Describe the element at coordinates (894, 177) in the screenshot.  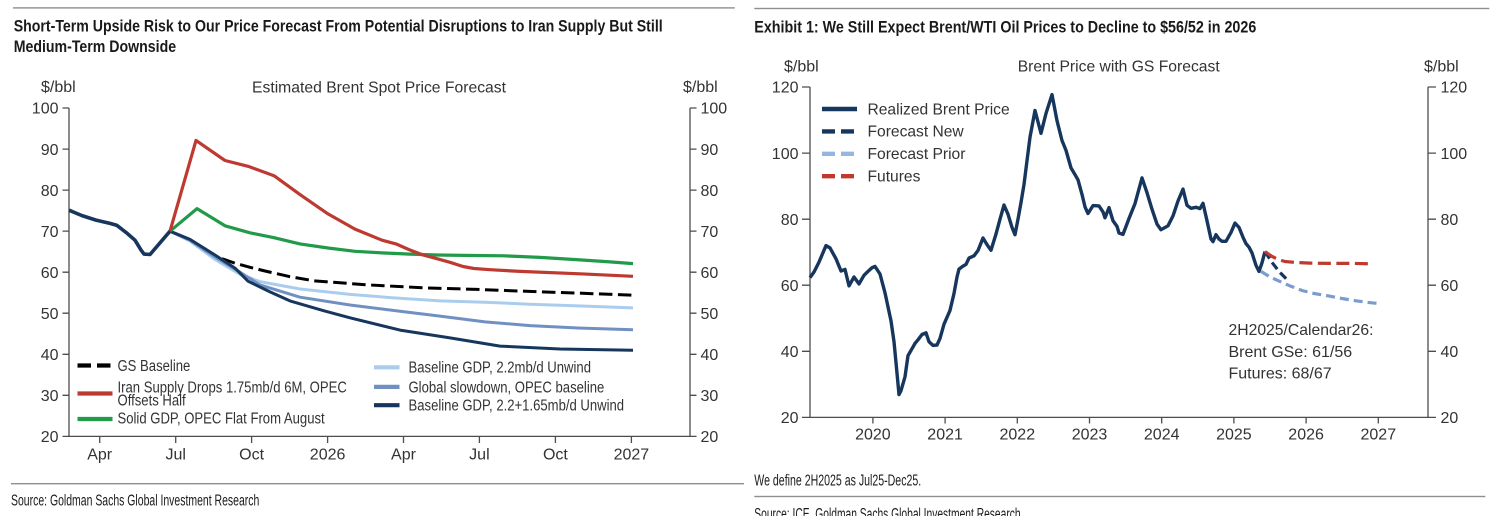
I see `svg-text: Futures` at that location.